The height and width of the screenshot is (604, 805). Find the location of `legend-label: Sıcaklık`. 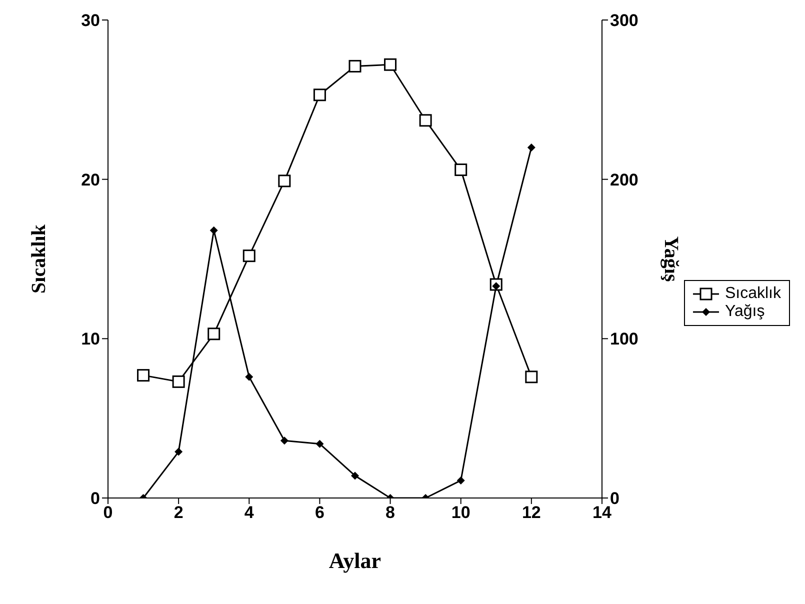

legend-label: Sıcaklık is located at coordinates (752, 294).